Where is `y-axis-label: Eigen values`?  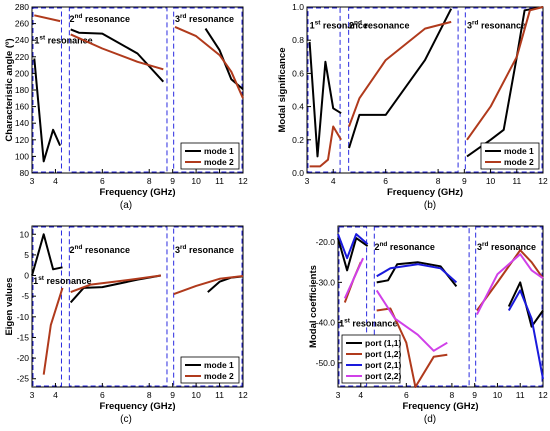
y-axis-label: Eigen values is located at coordinates (9, 306).